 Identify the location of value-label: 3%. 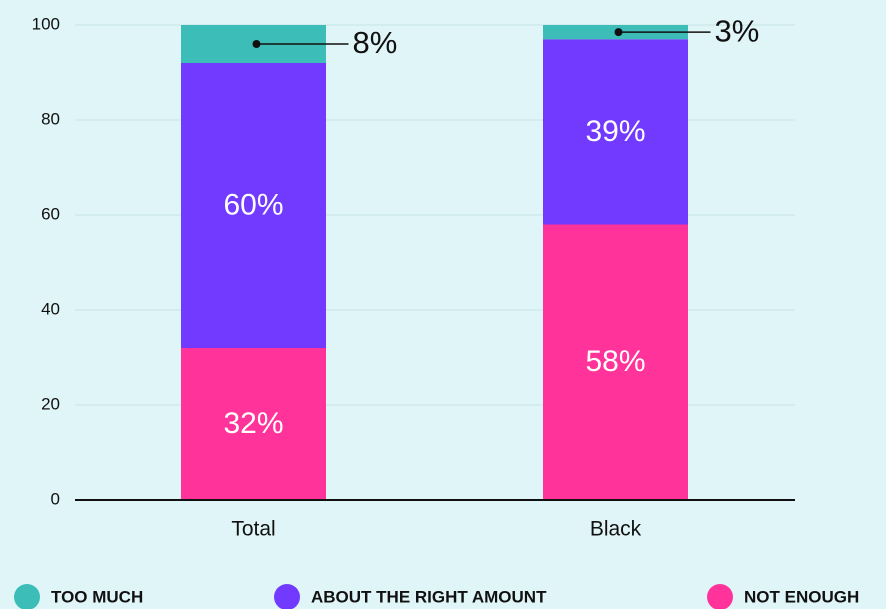
(737, 30).